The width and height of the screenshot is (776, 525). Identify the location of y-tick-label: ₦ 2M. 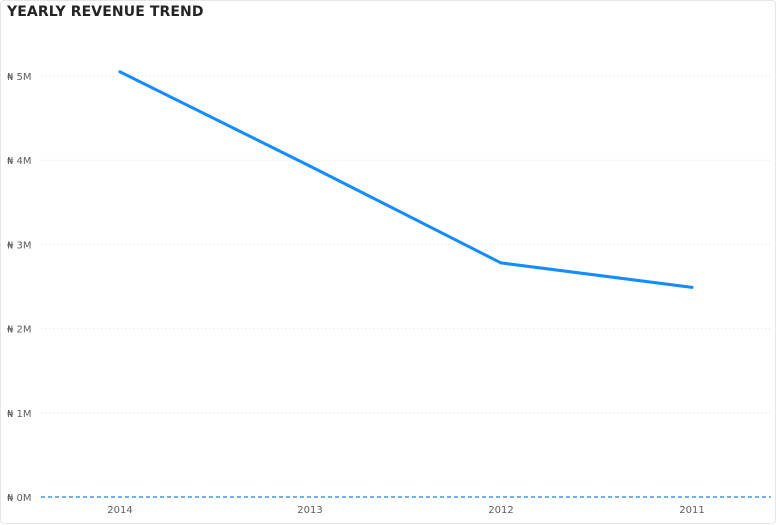
(19, 330).